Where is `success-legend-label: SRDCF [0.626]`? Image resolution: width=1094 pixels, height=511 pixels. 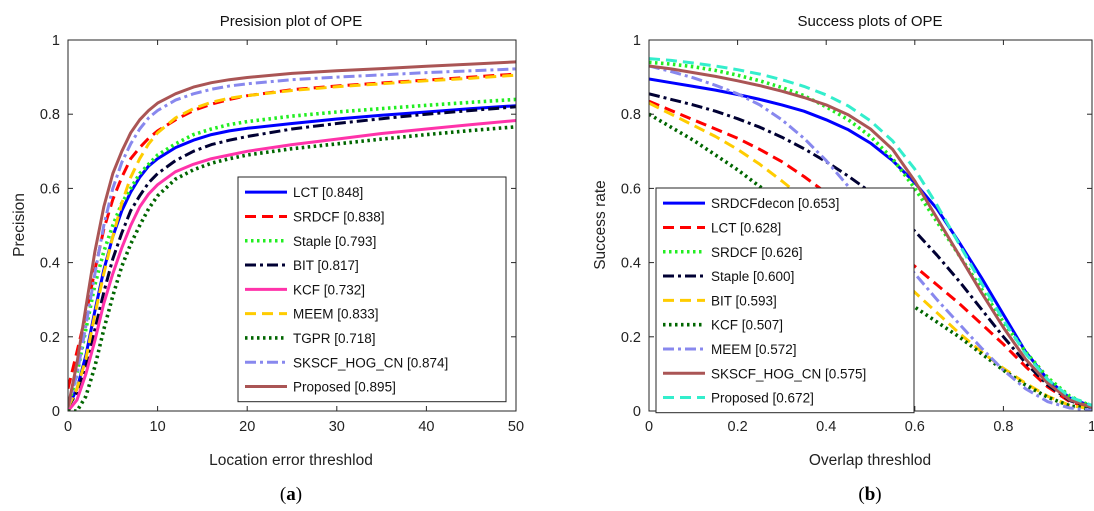 success-legend-label: SRDCF [0.626] is located at coordinates (757, 252).